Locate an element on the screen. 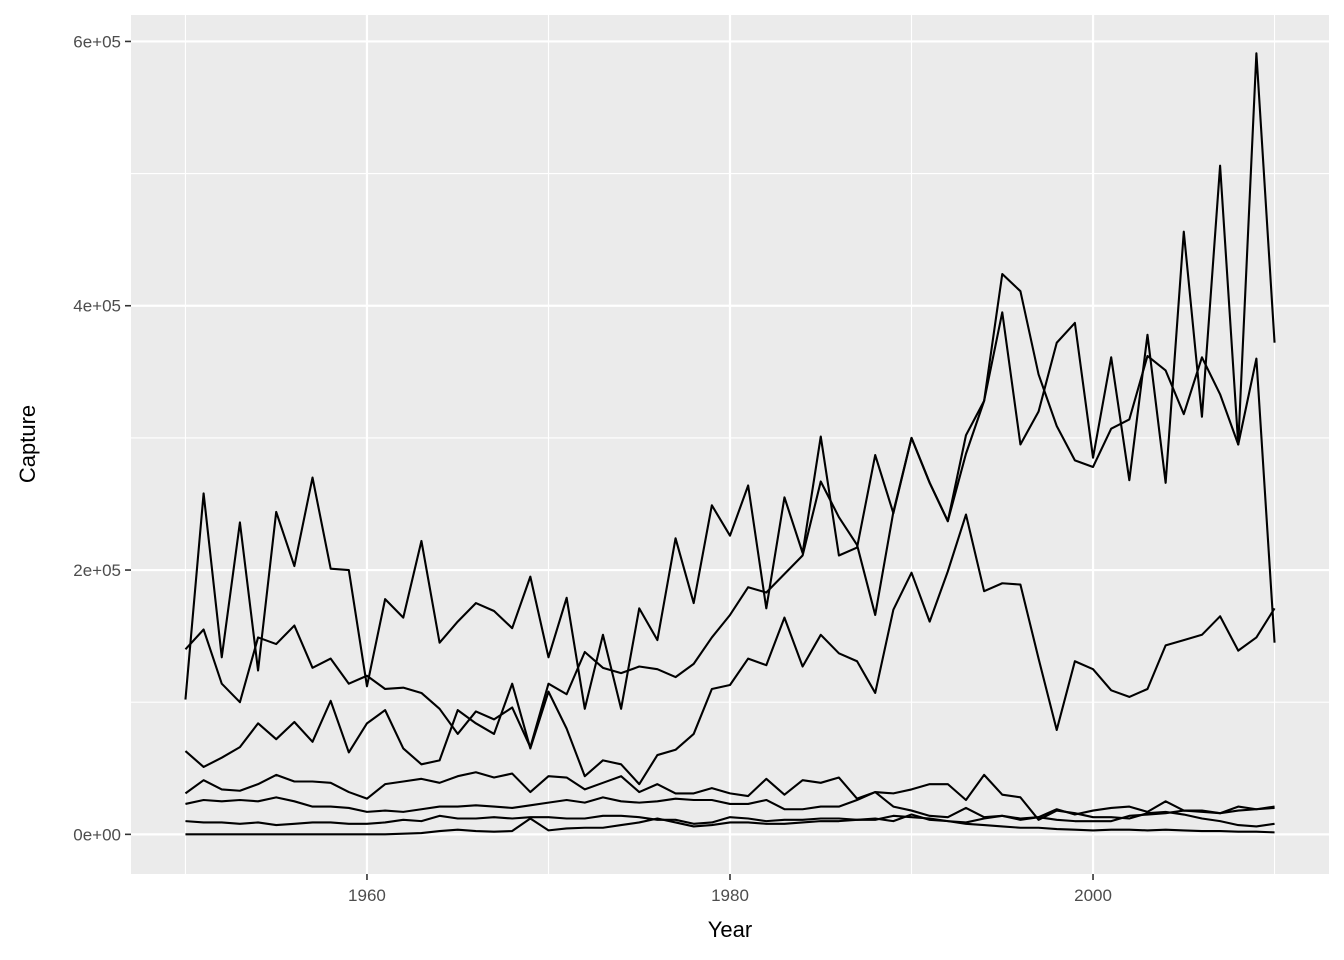 The height and width of the screenshot is (960, 1344). y-tick-label: 6e+05 is located at coordinates (97, 41).